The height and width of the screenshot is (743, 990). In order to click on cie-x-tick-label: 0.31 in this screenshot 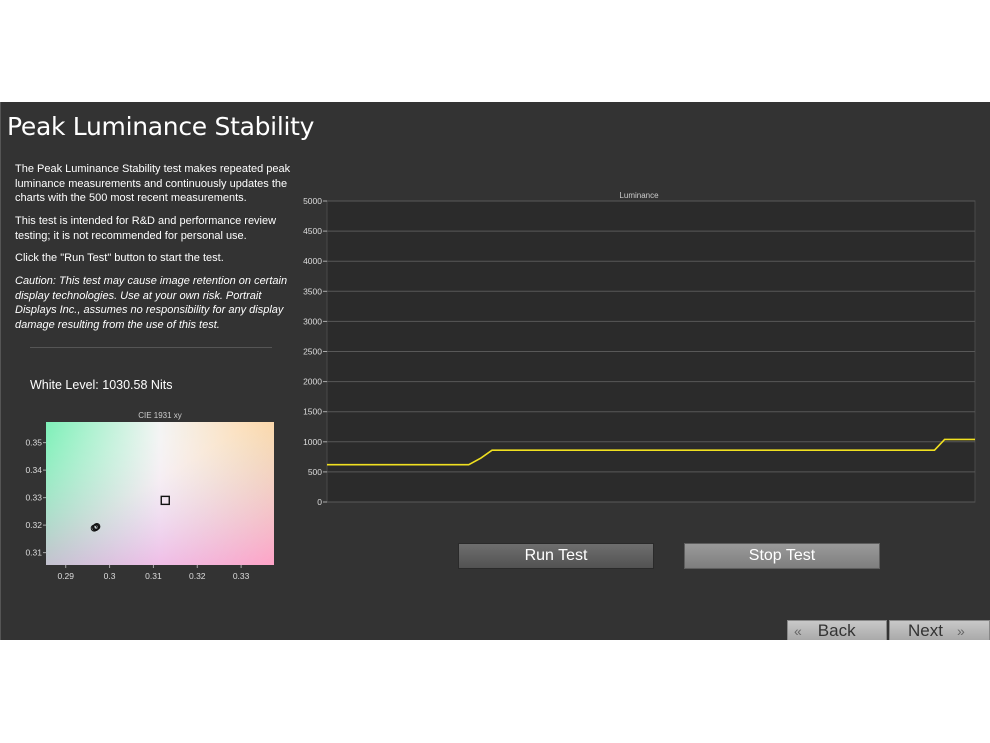, I will do `click(153, 576)`.